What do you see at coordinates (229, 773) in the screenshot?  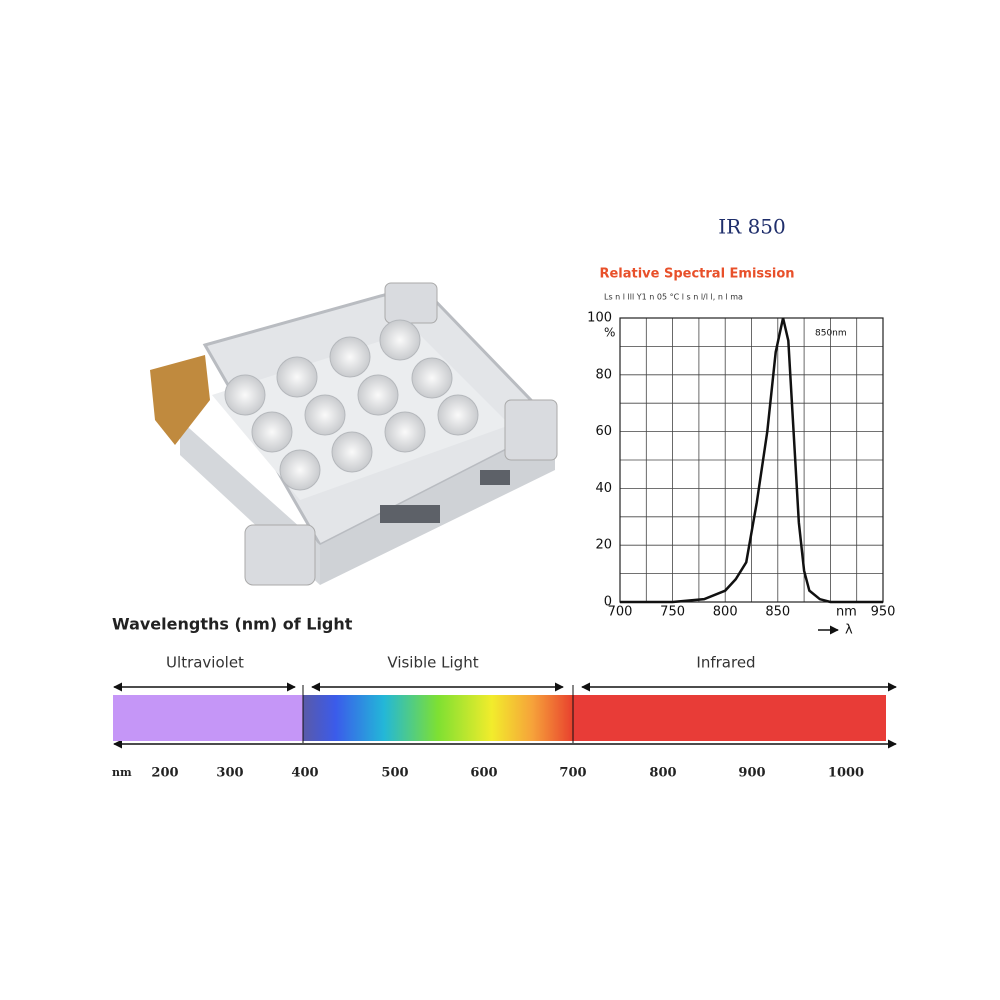 I see `spectrum-tick-label: 300` at bounding box center [229, 773].